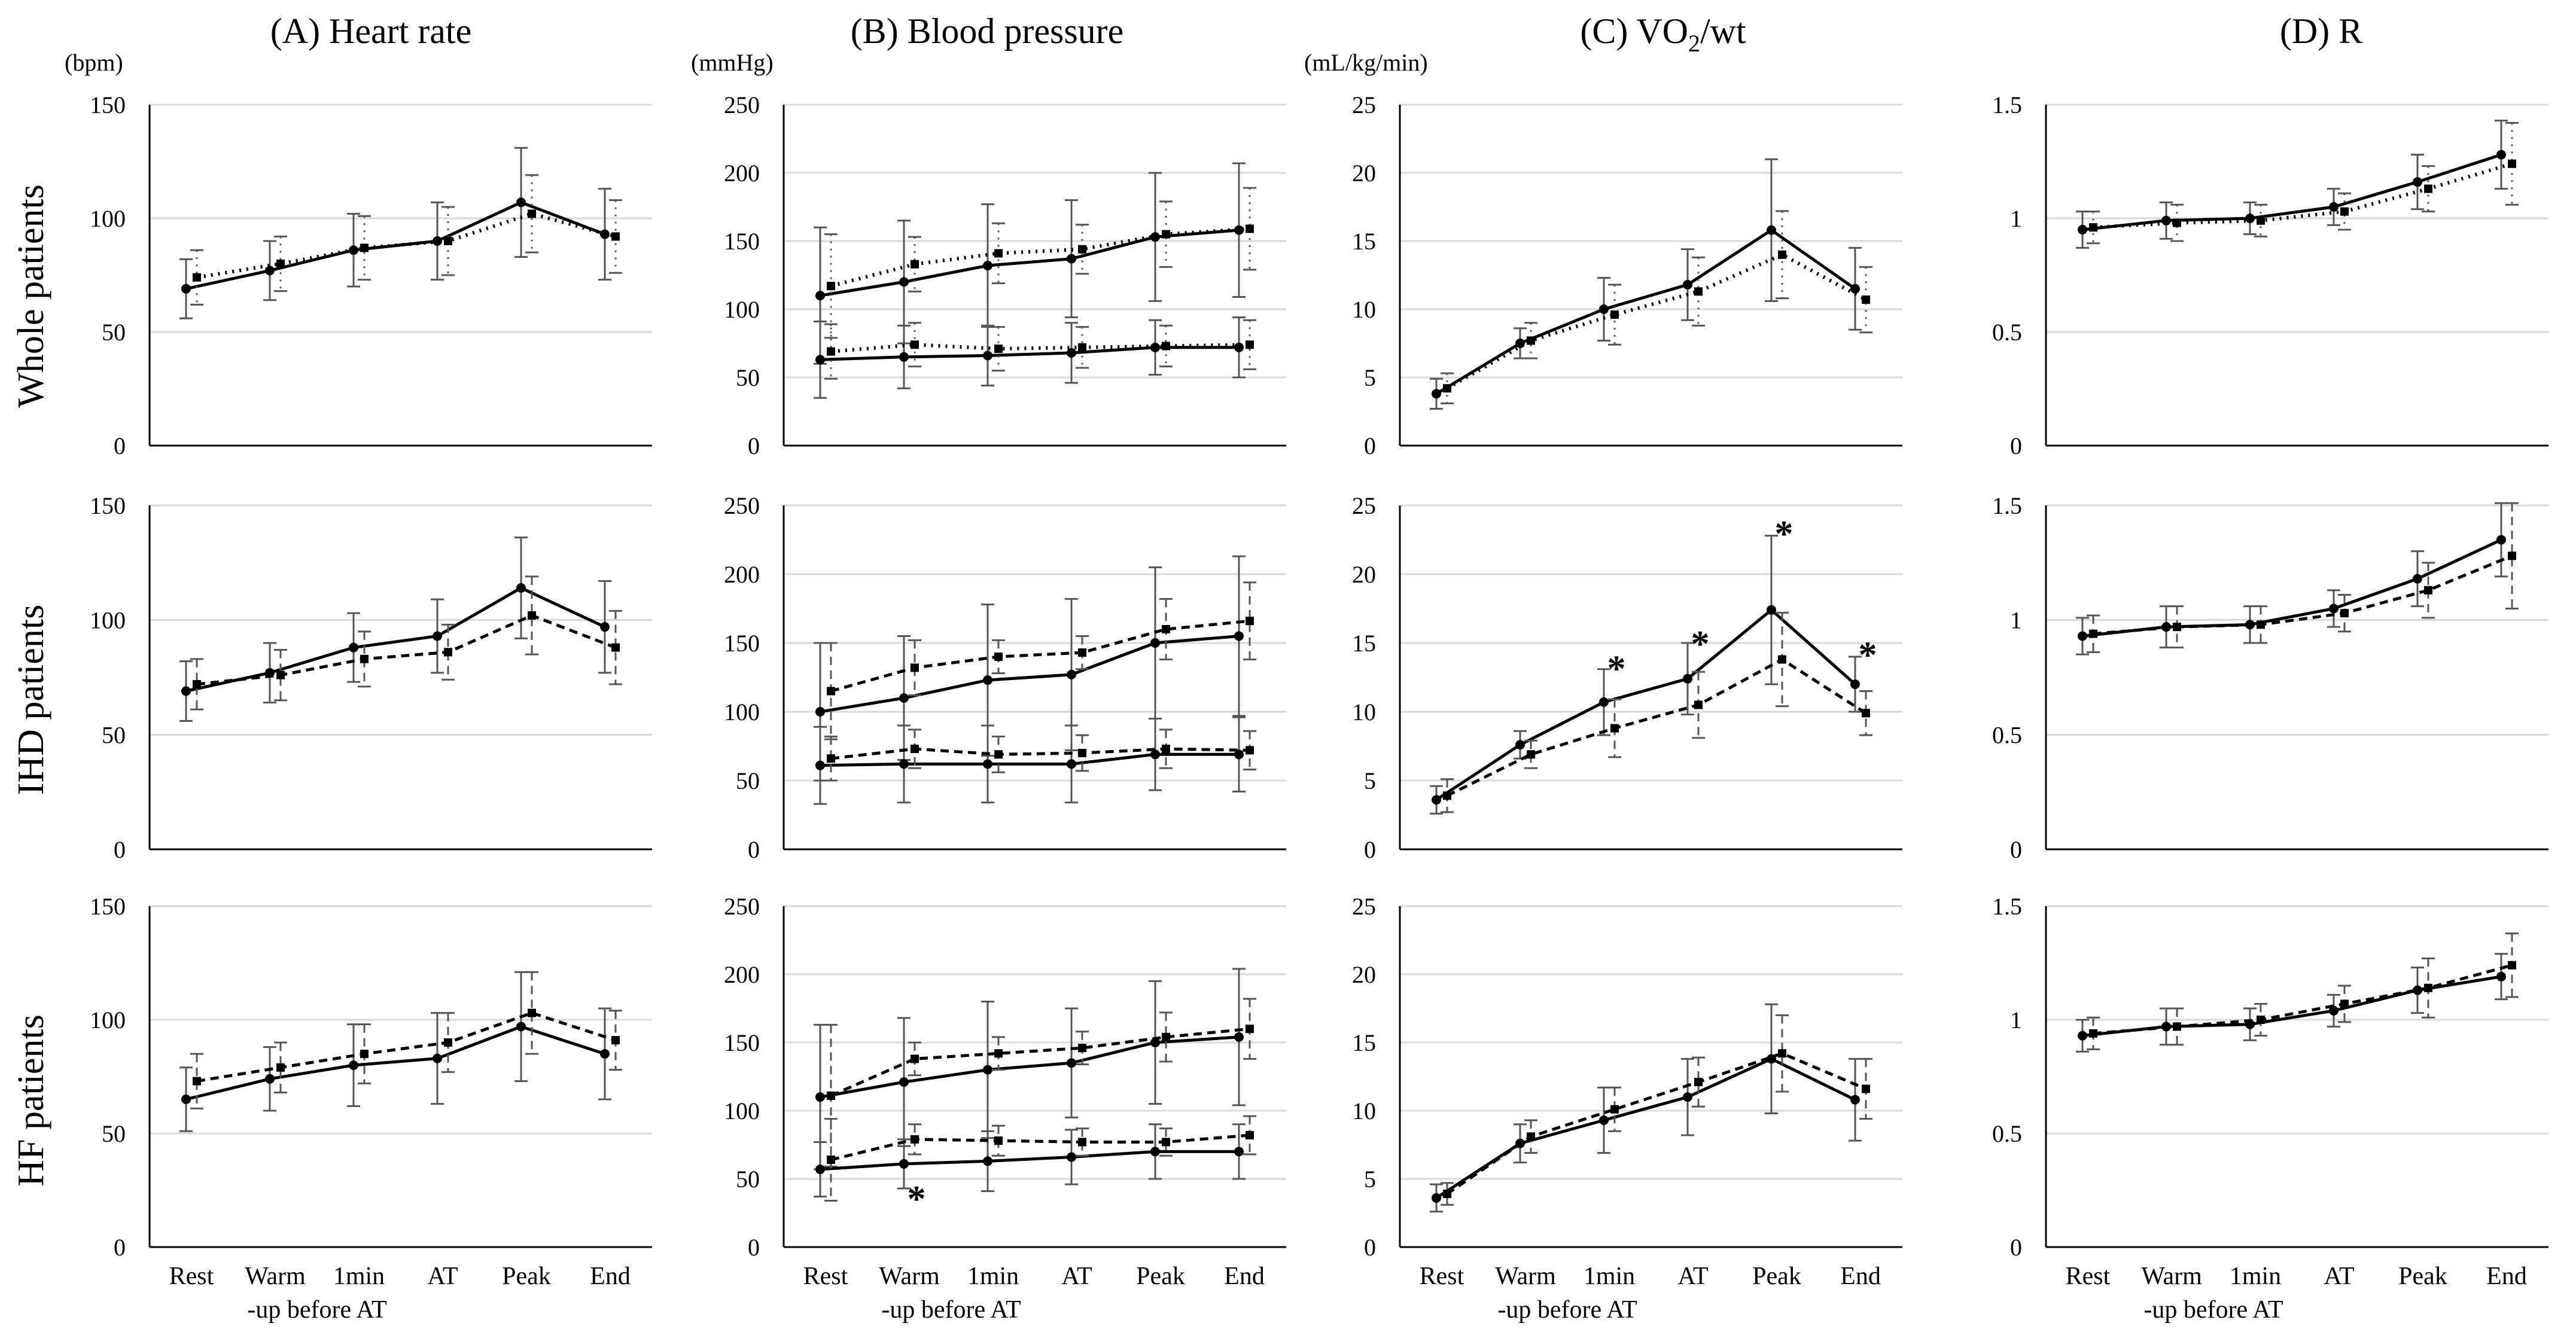 This screenshot has width=2576, height=1329. What do you see at coordinates (1694, 43) in the screenshot?
I see `vo2-title-subscript: 2` at bounding box center [1694, 43].